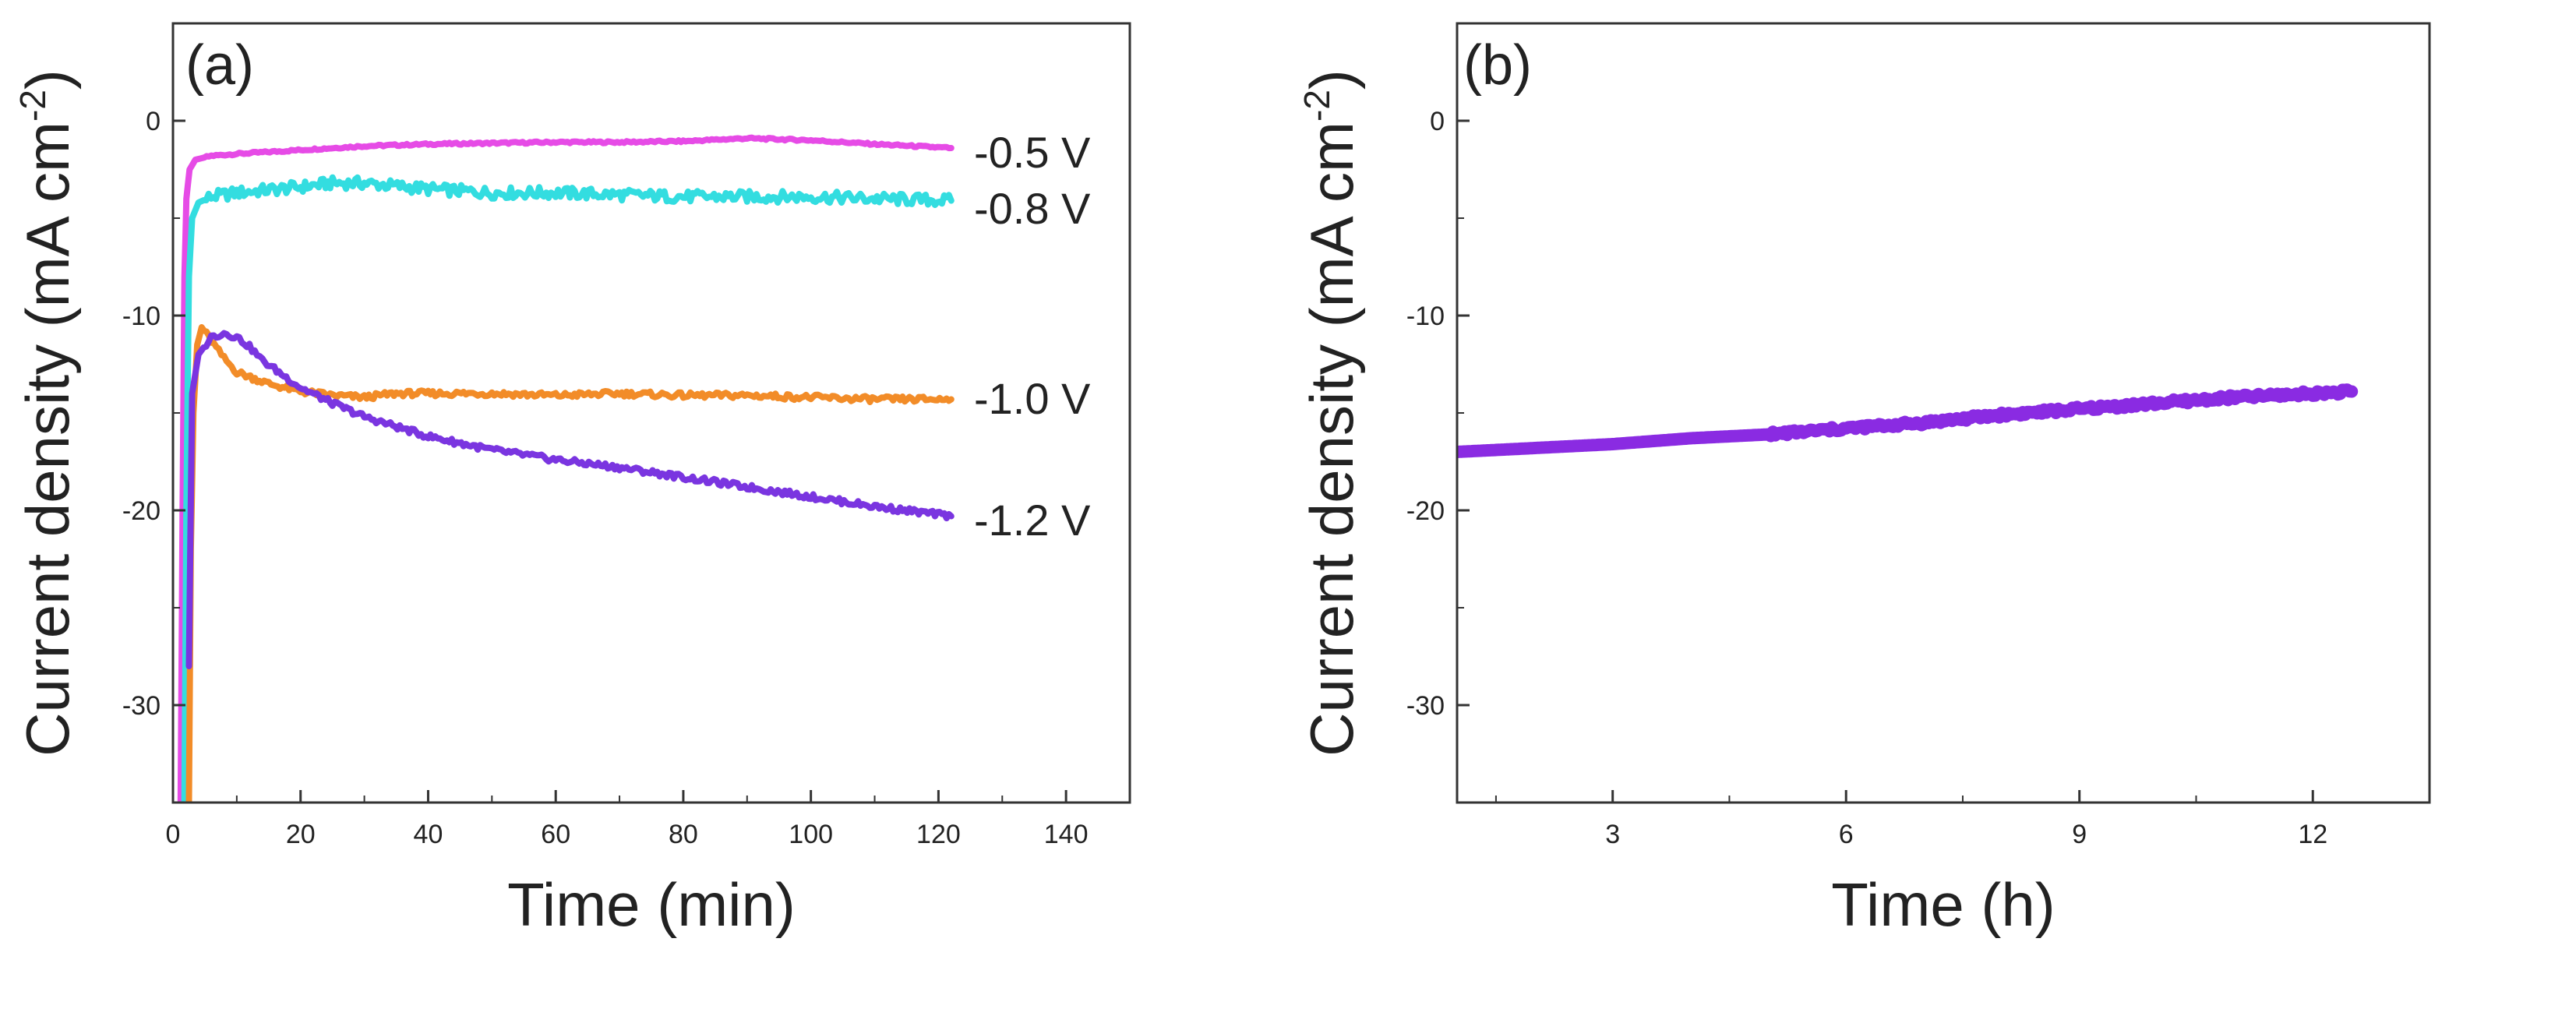 The width and height of the screenshot is (2576, 1009). I want to click on panel-b-x-tick-label: 3, so click(1612, 835).